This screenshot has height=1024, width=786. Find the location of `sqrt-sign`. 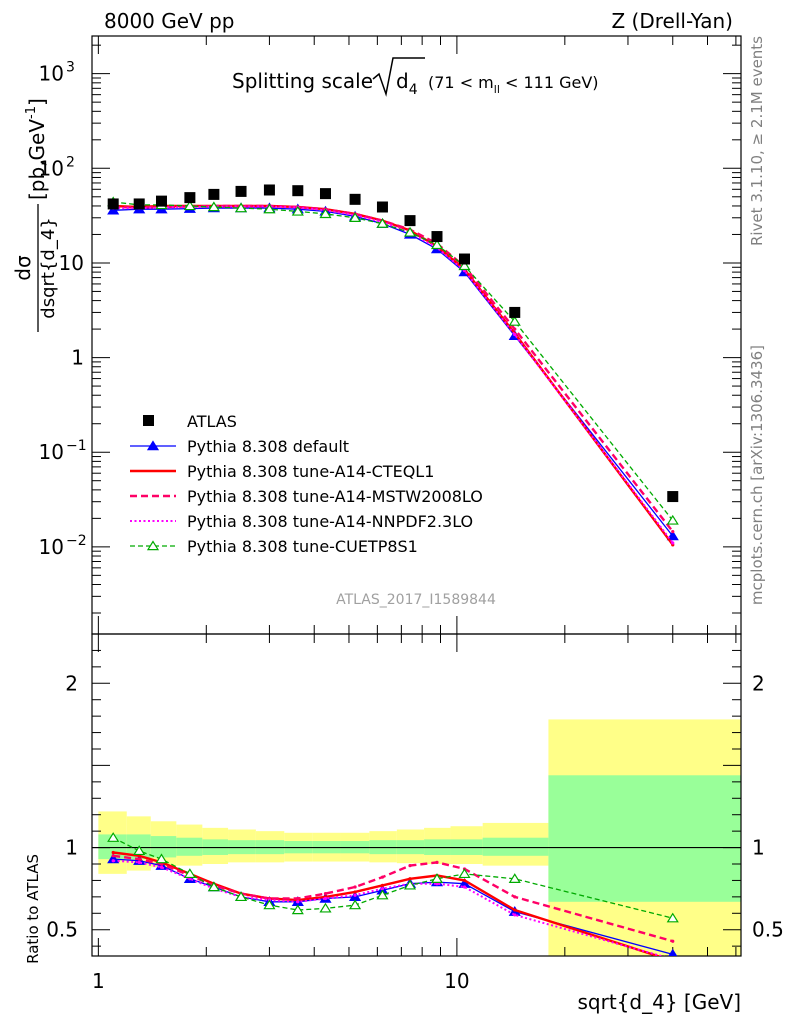

sqrt-sign is located at coordinates (398, 77).